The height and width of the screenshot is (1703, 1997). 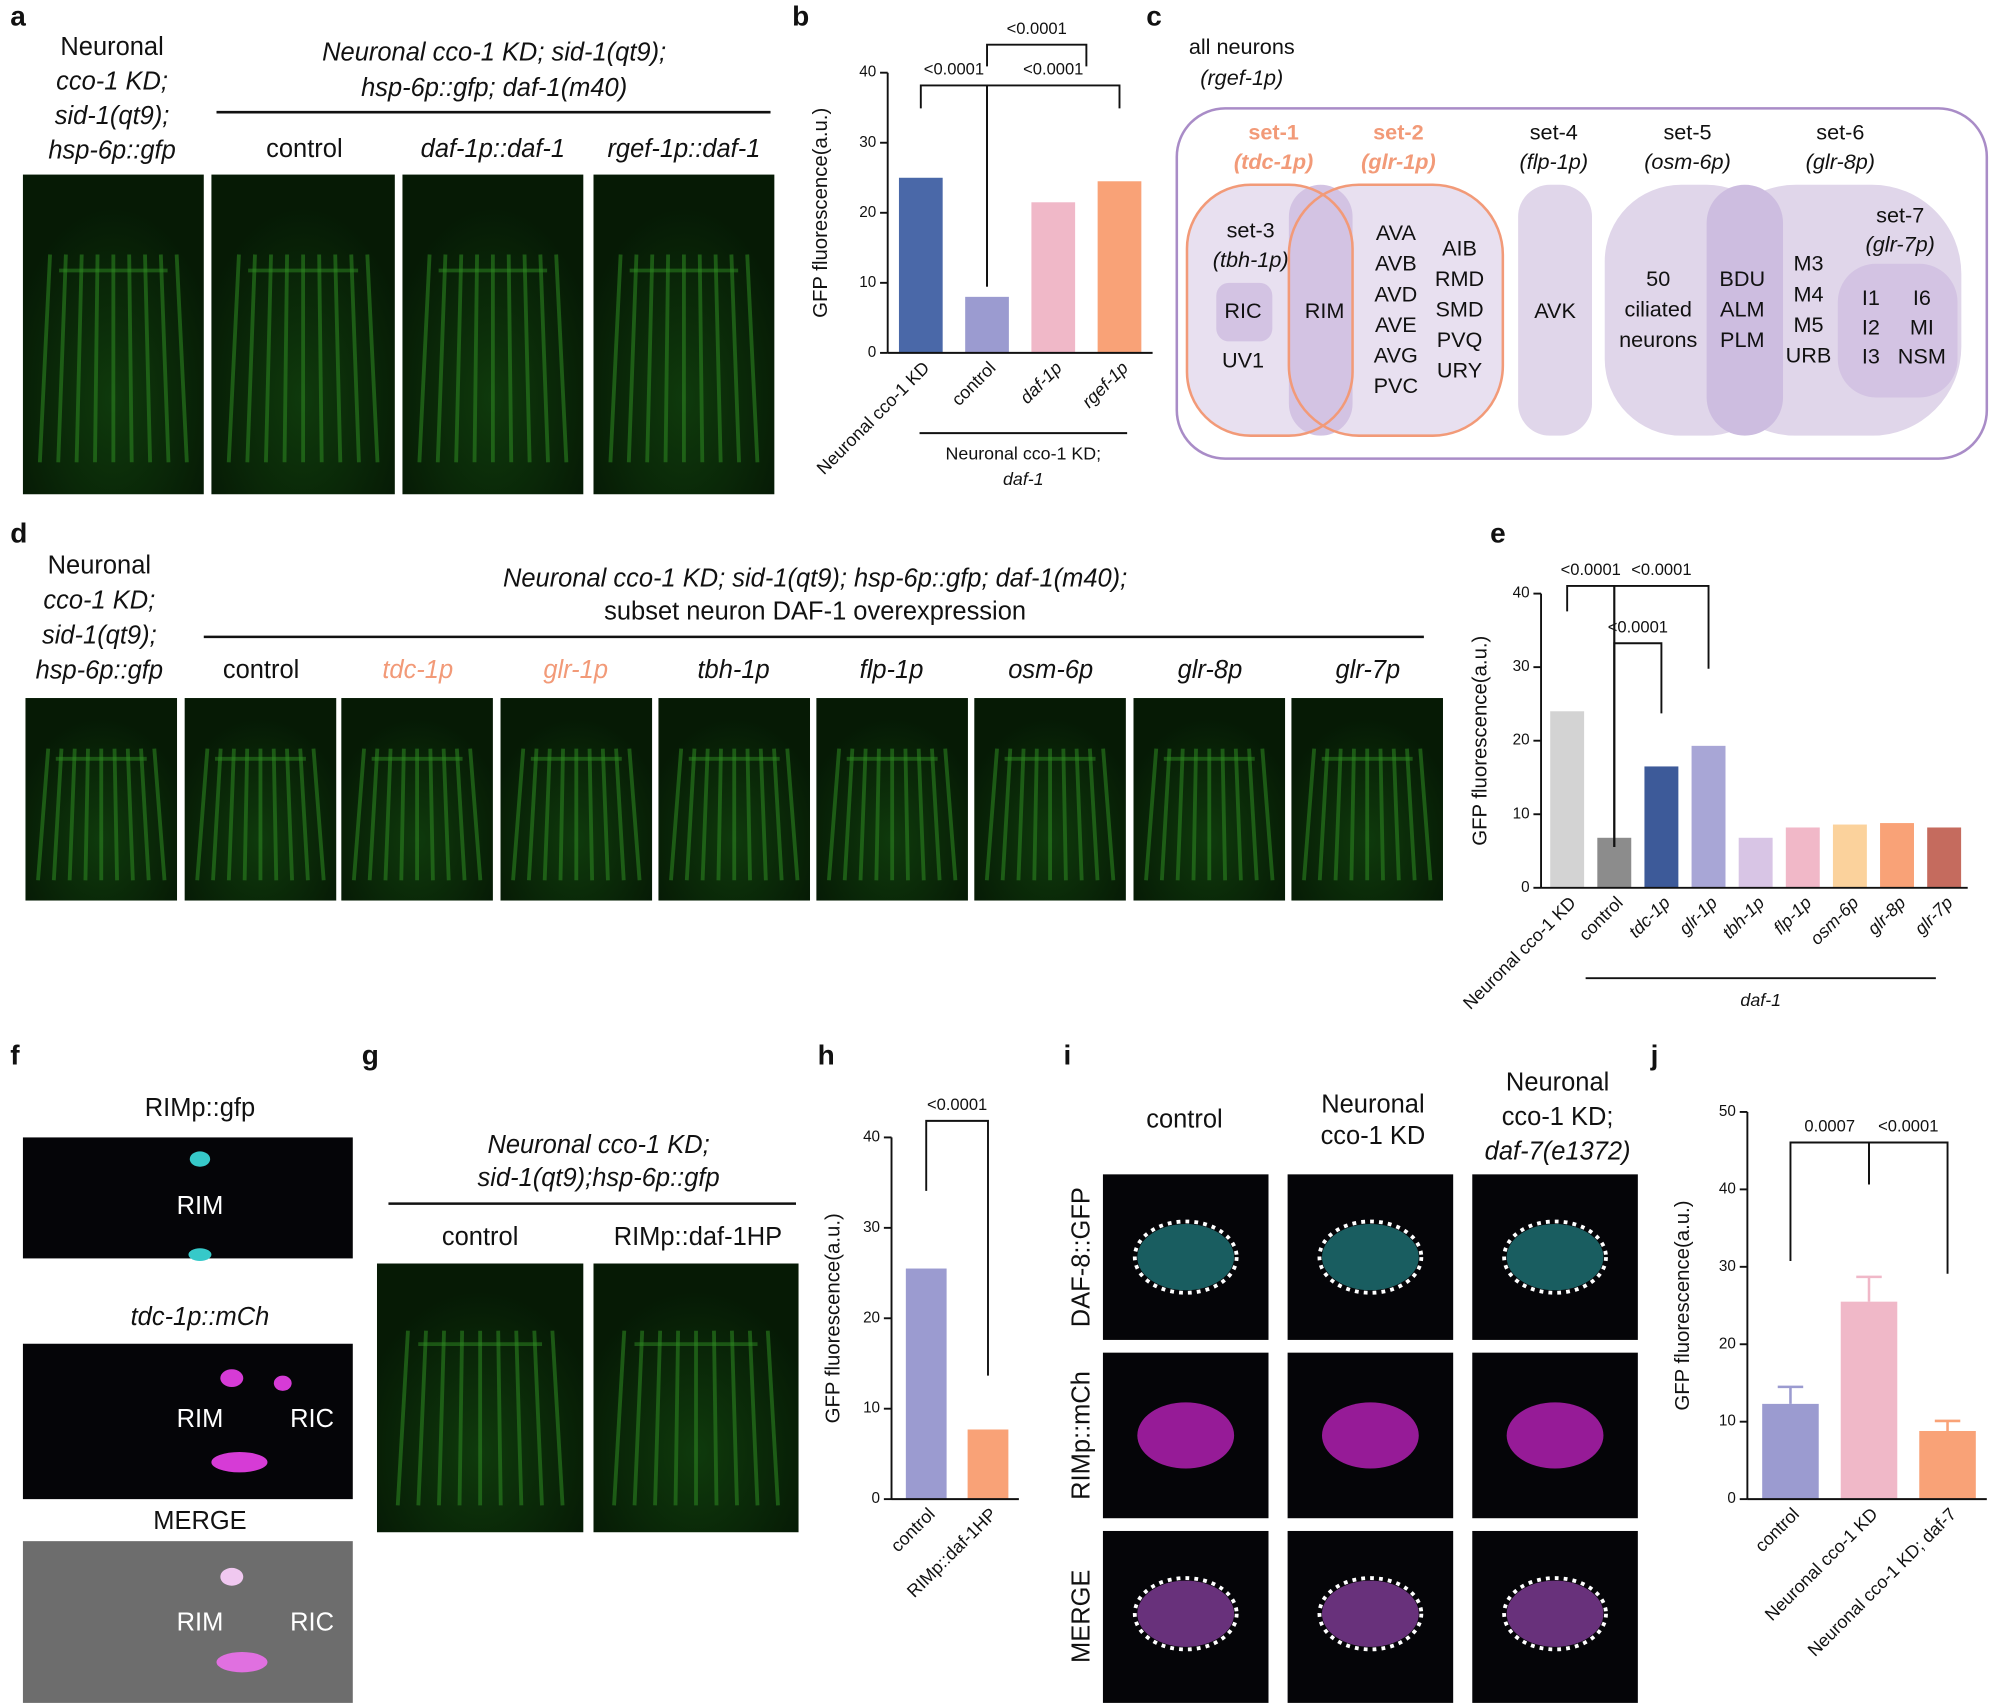 I want to click on label: M5, so click(x=1808, y=324).